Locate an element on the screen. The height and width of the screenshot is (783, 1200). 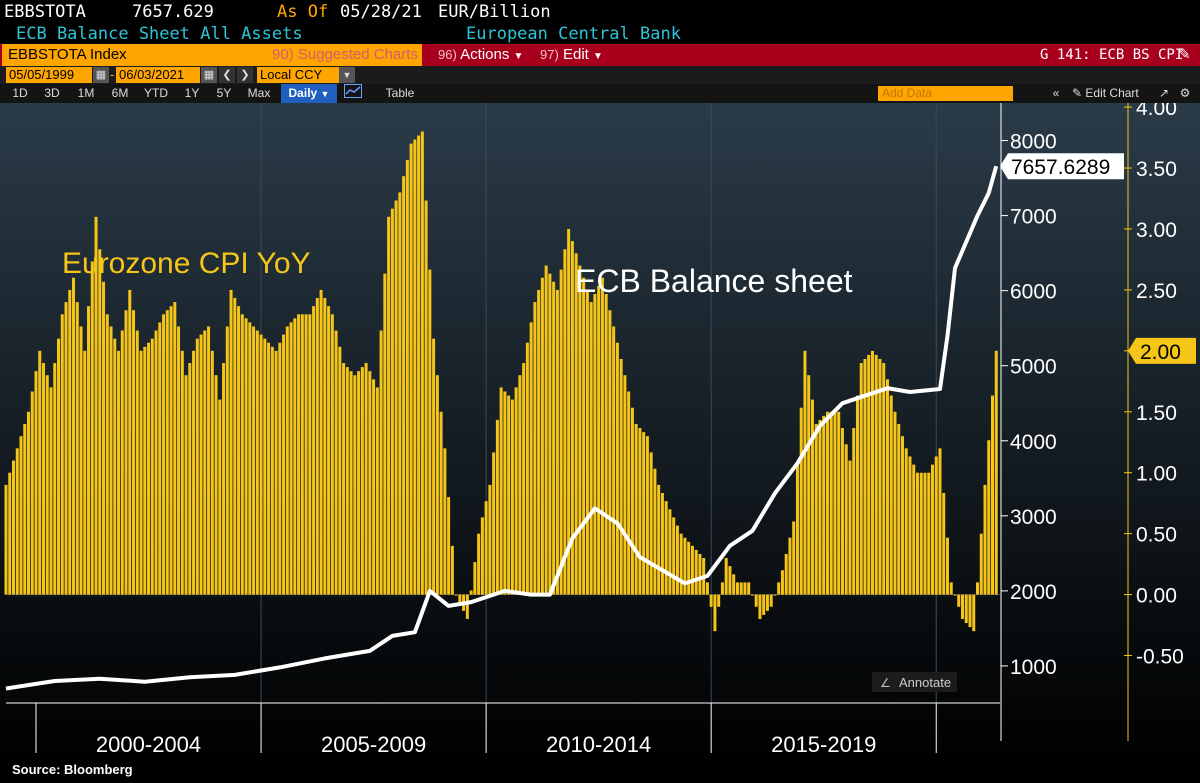
currency-select: Local CCY is located at coordinates (298, 75).